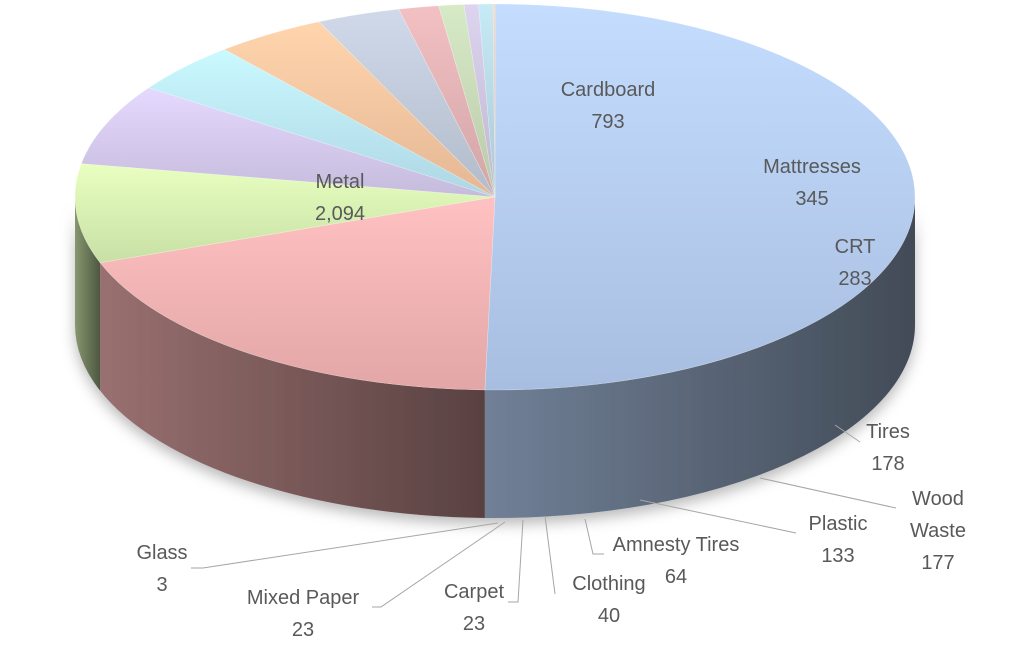  I want to click on value-label: 345, so click(811, 199).